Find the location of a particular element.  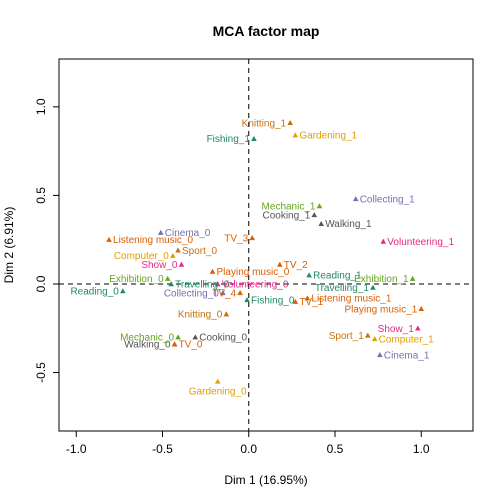

point-label: Walking_1 is located at coordinates (348, 224).